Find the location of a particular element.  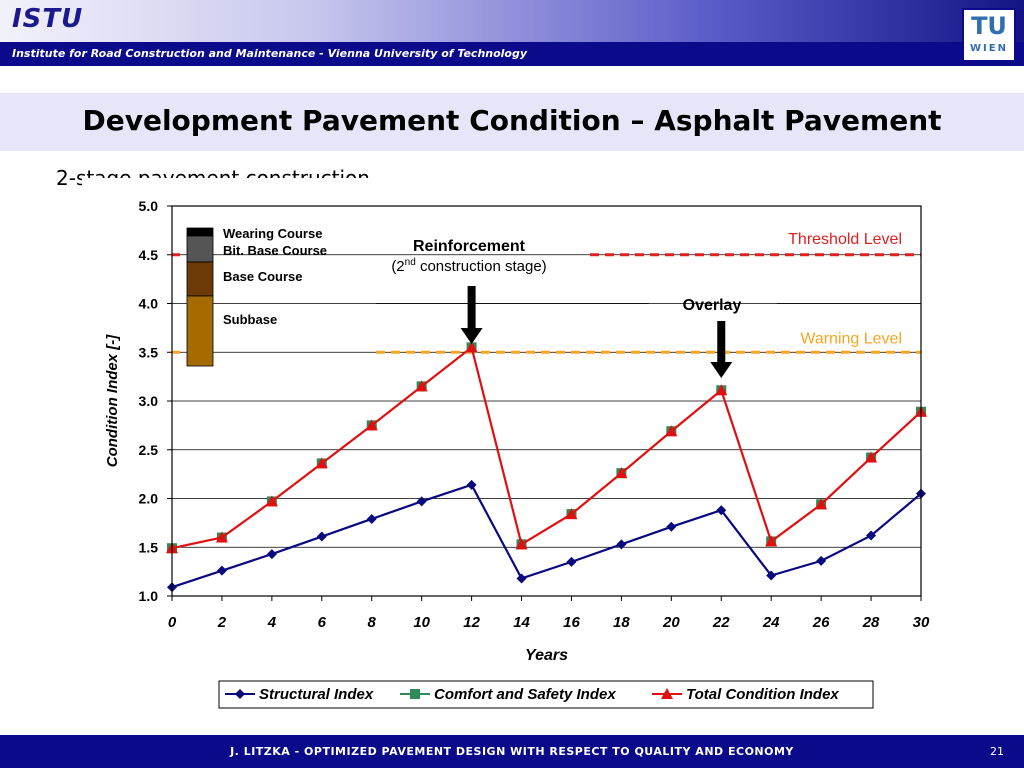

tu-logo-text: TU is located at coordinates (989, 26).